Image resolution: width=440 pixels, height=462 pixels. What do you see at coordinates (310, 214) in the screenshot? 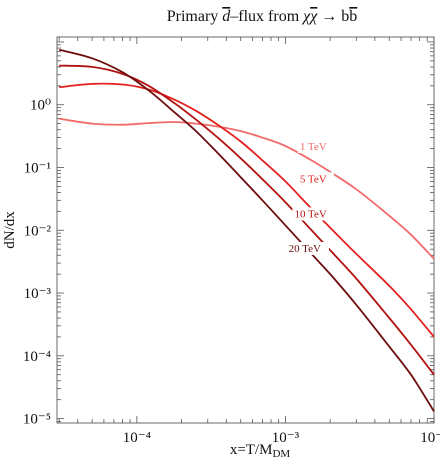
I see `series-label-2: 10 TeV` at bounding box center [310, 214].